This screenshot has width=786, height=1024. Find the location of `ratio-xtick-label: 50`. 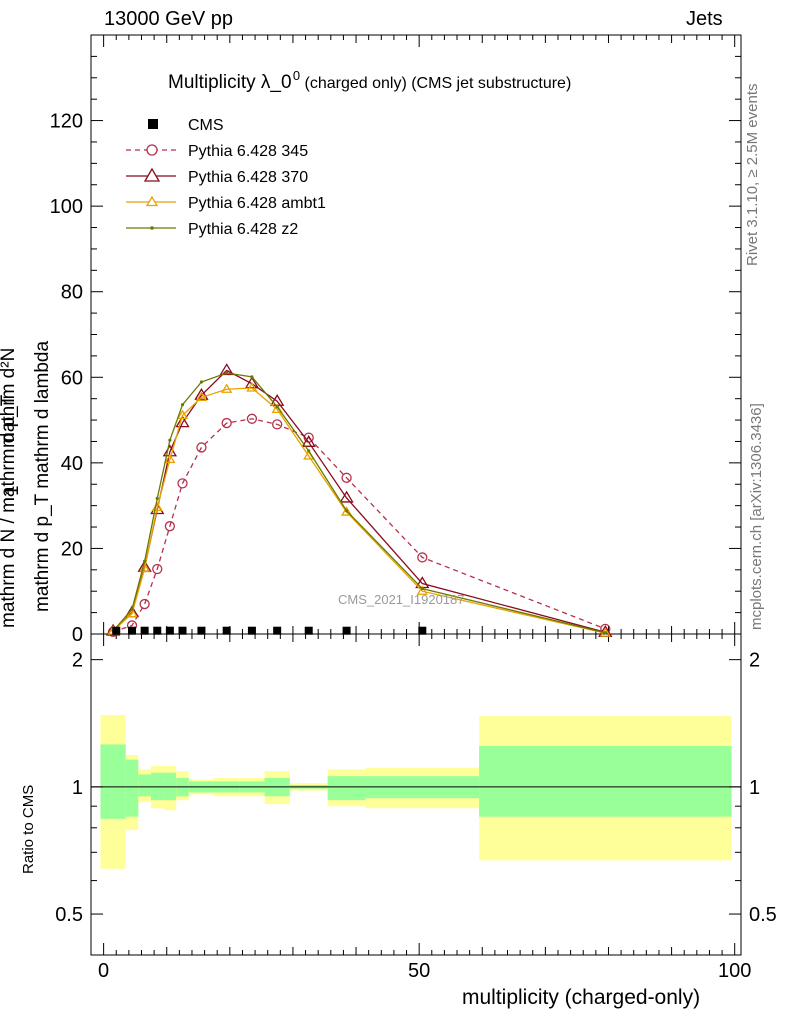

ratio-xtick-label: 50 is located at coordinates (419, 971).